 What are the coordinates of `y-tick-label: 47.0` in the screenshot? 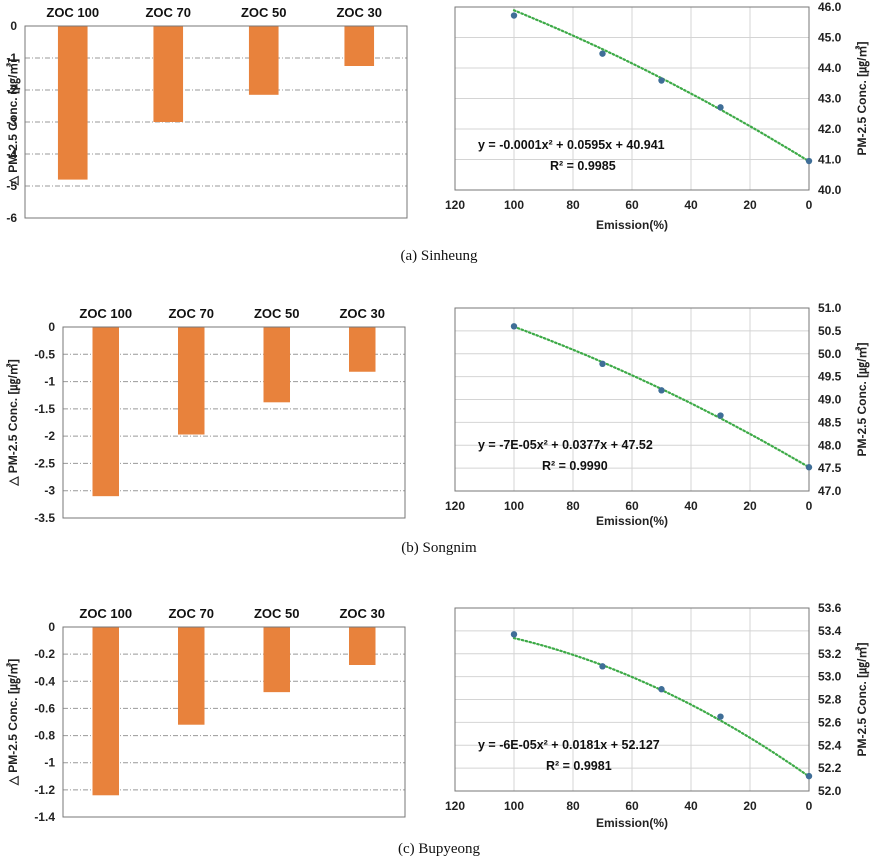 It's located at (830, 491).